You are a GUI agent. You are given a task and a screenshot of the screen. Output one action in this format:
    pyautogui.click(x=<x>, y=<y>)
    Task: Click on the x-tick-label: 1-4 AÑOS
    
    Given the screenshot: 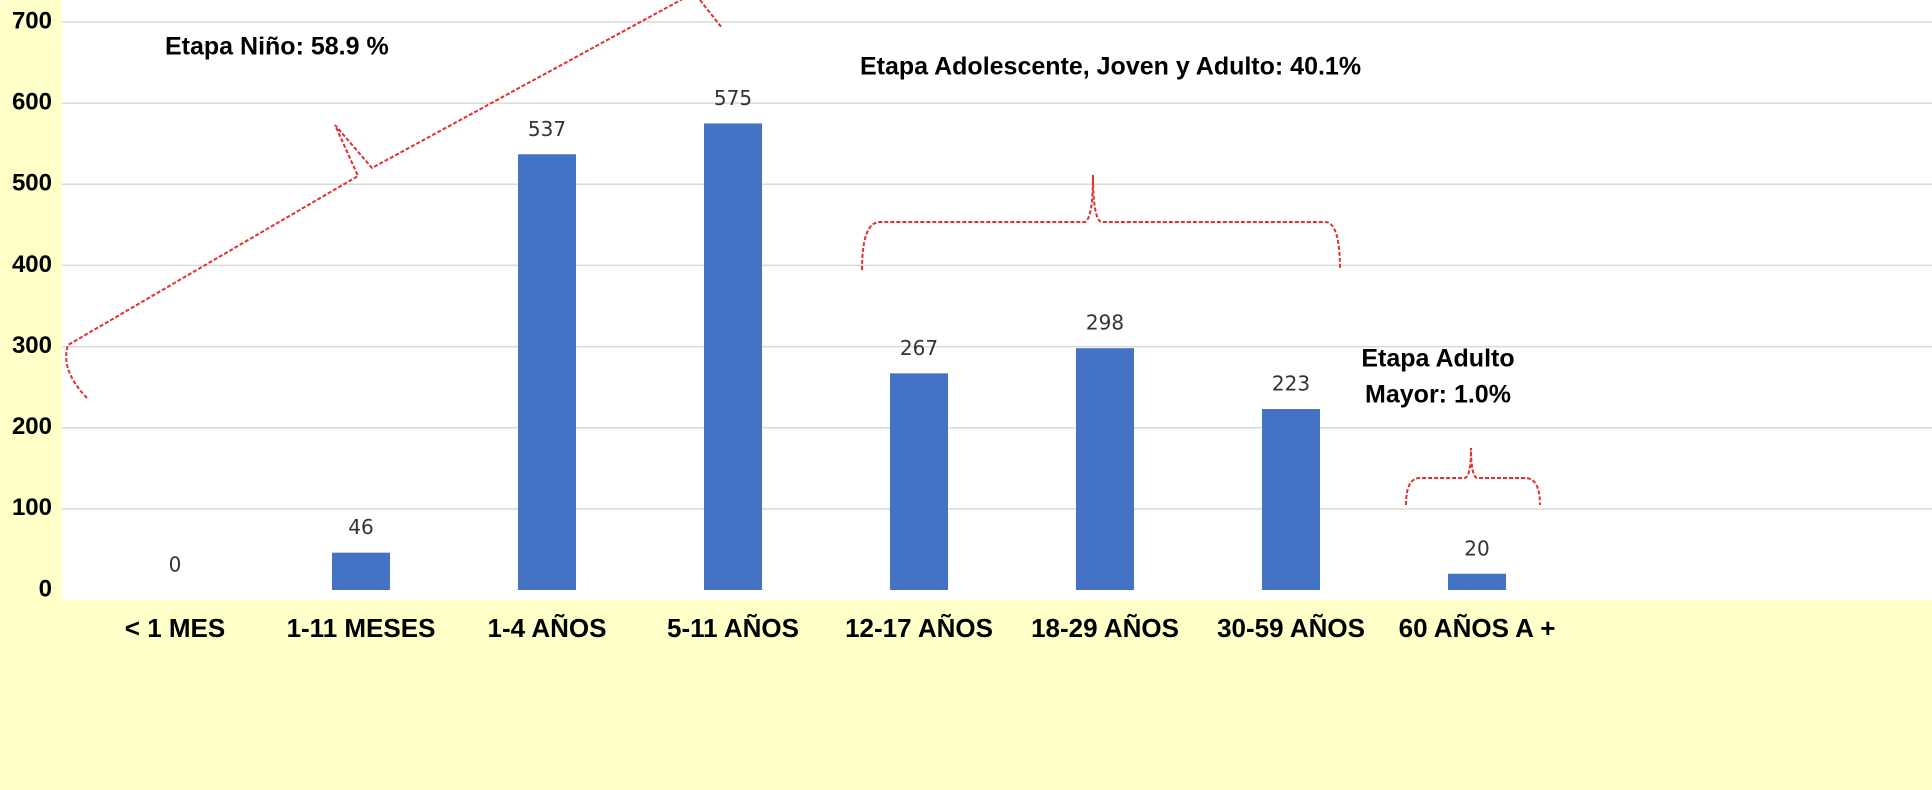 What is the action you would take?
    pyautogui.click(x=547, y=628)
    